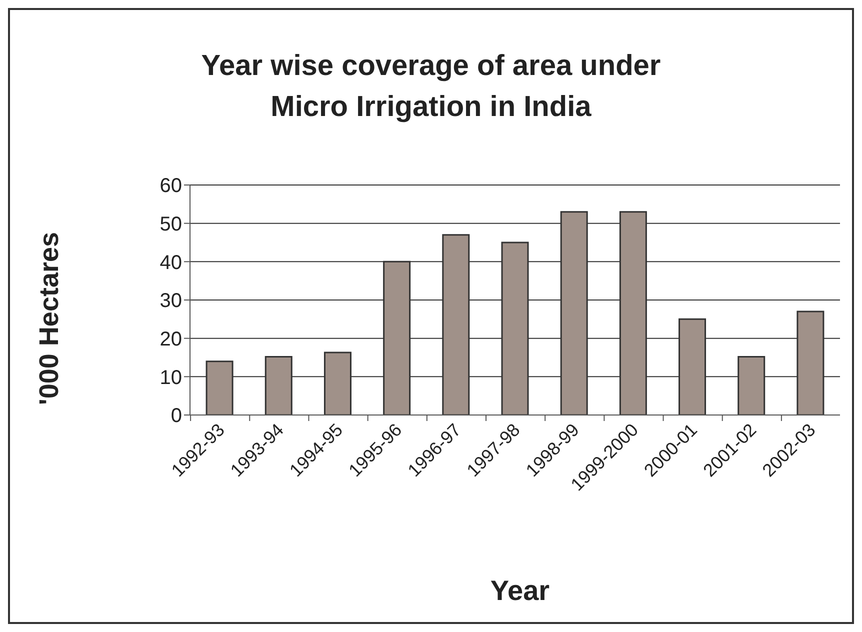 The image size is (862, 632). What do you see at coordinates (171, 301) in the screenshot?
I see `y-tick-label: 30` at bounding box center [171, 301].